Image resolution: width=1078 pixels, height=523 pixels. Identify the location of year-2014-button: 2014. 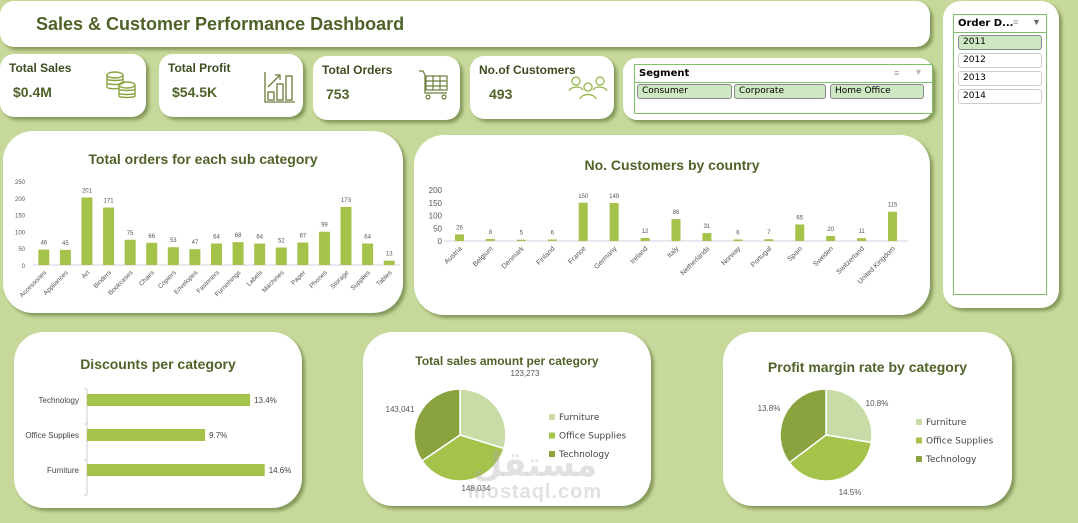
(1000, 96).